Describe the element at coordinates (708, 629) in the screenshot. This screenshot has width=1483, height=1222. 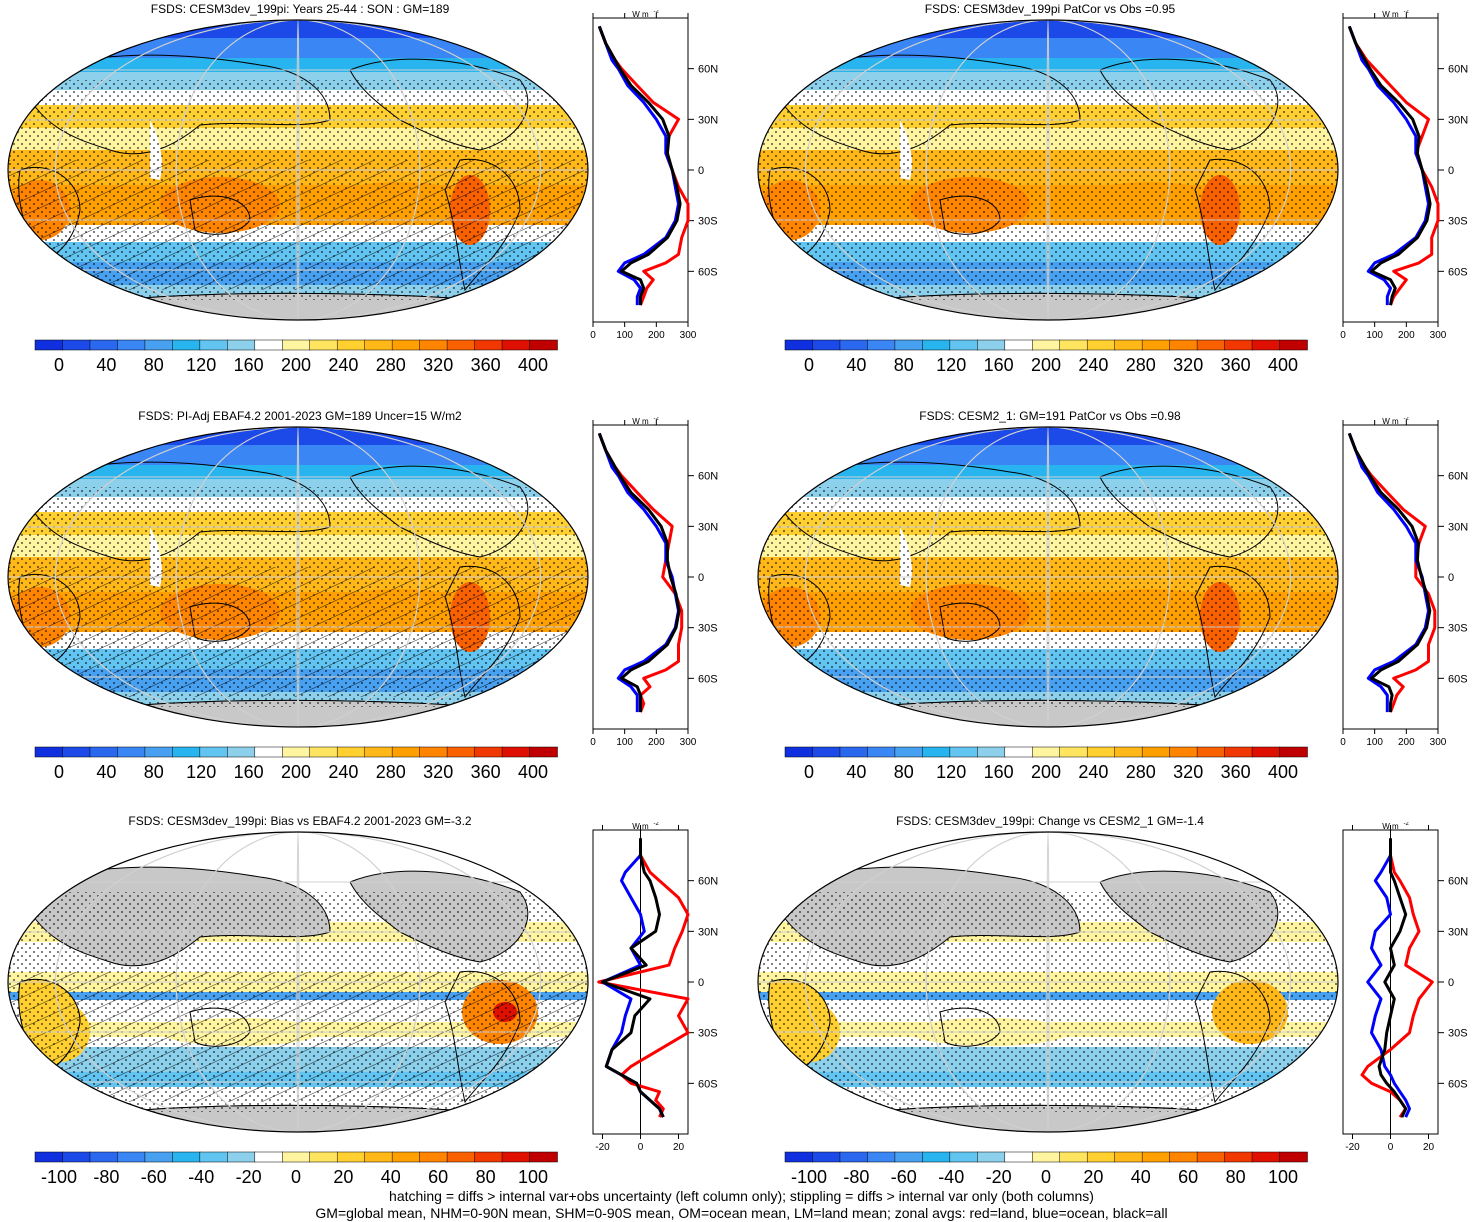
I see `zonal-lat-tick: 30S` at that location.